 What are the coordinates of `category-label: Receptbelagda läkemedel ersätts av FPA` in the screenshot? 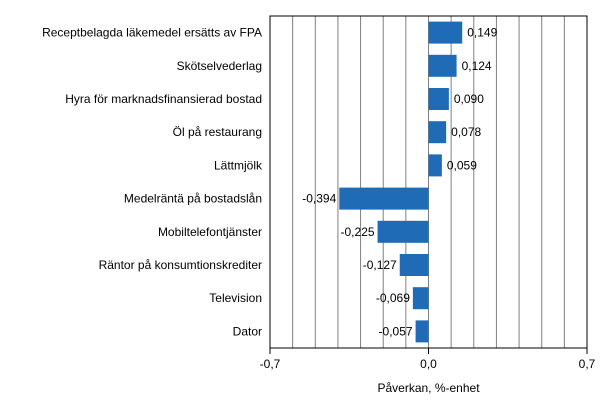 It's located at (152, 33).